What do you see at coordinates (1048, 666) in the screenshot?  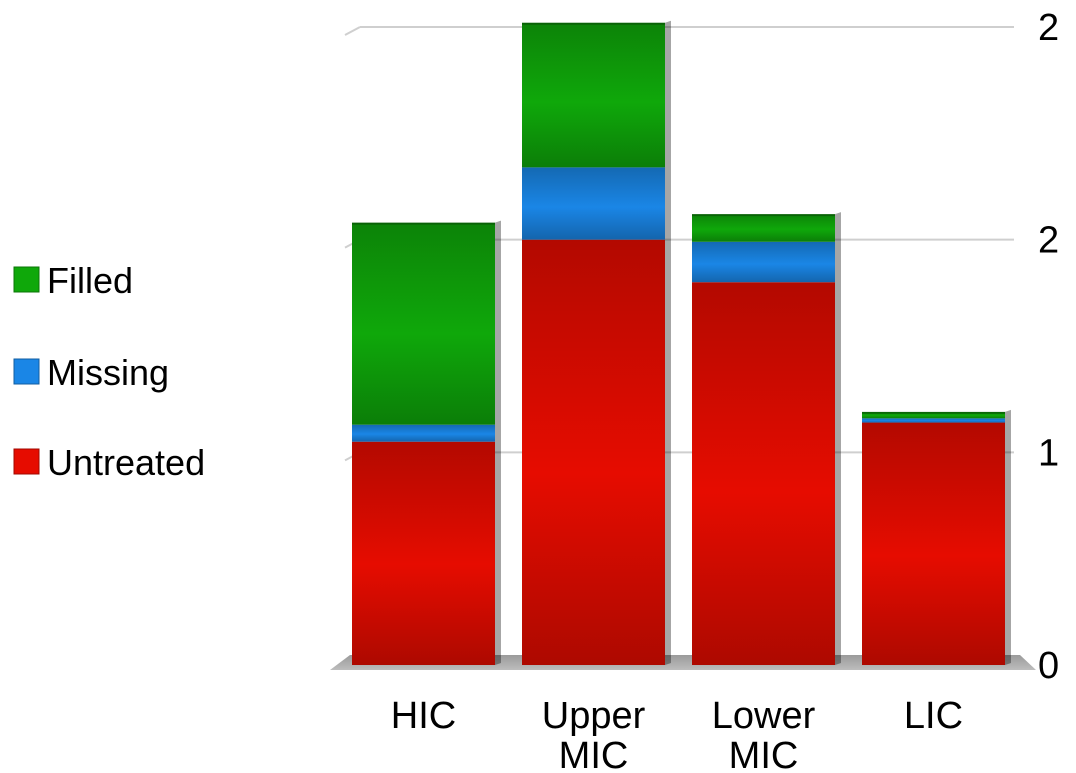 I see `y-tick-label: 0` at bounding box center [1048, 666].